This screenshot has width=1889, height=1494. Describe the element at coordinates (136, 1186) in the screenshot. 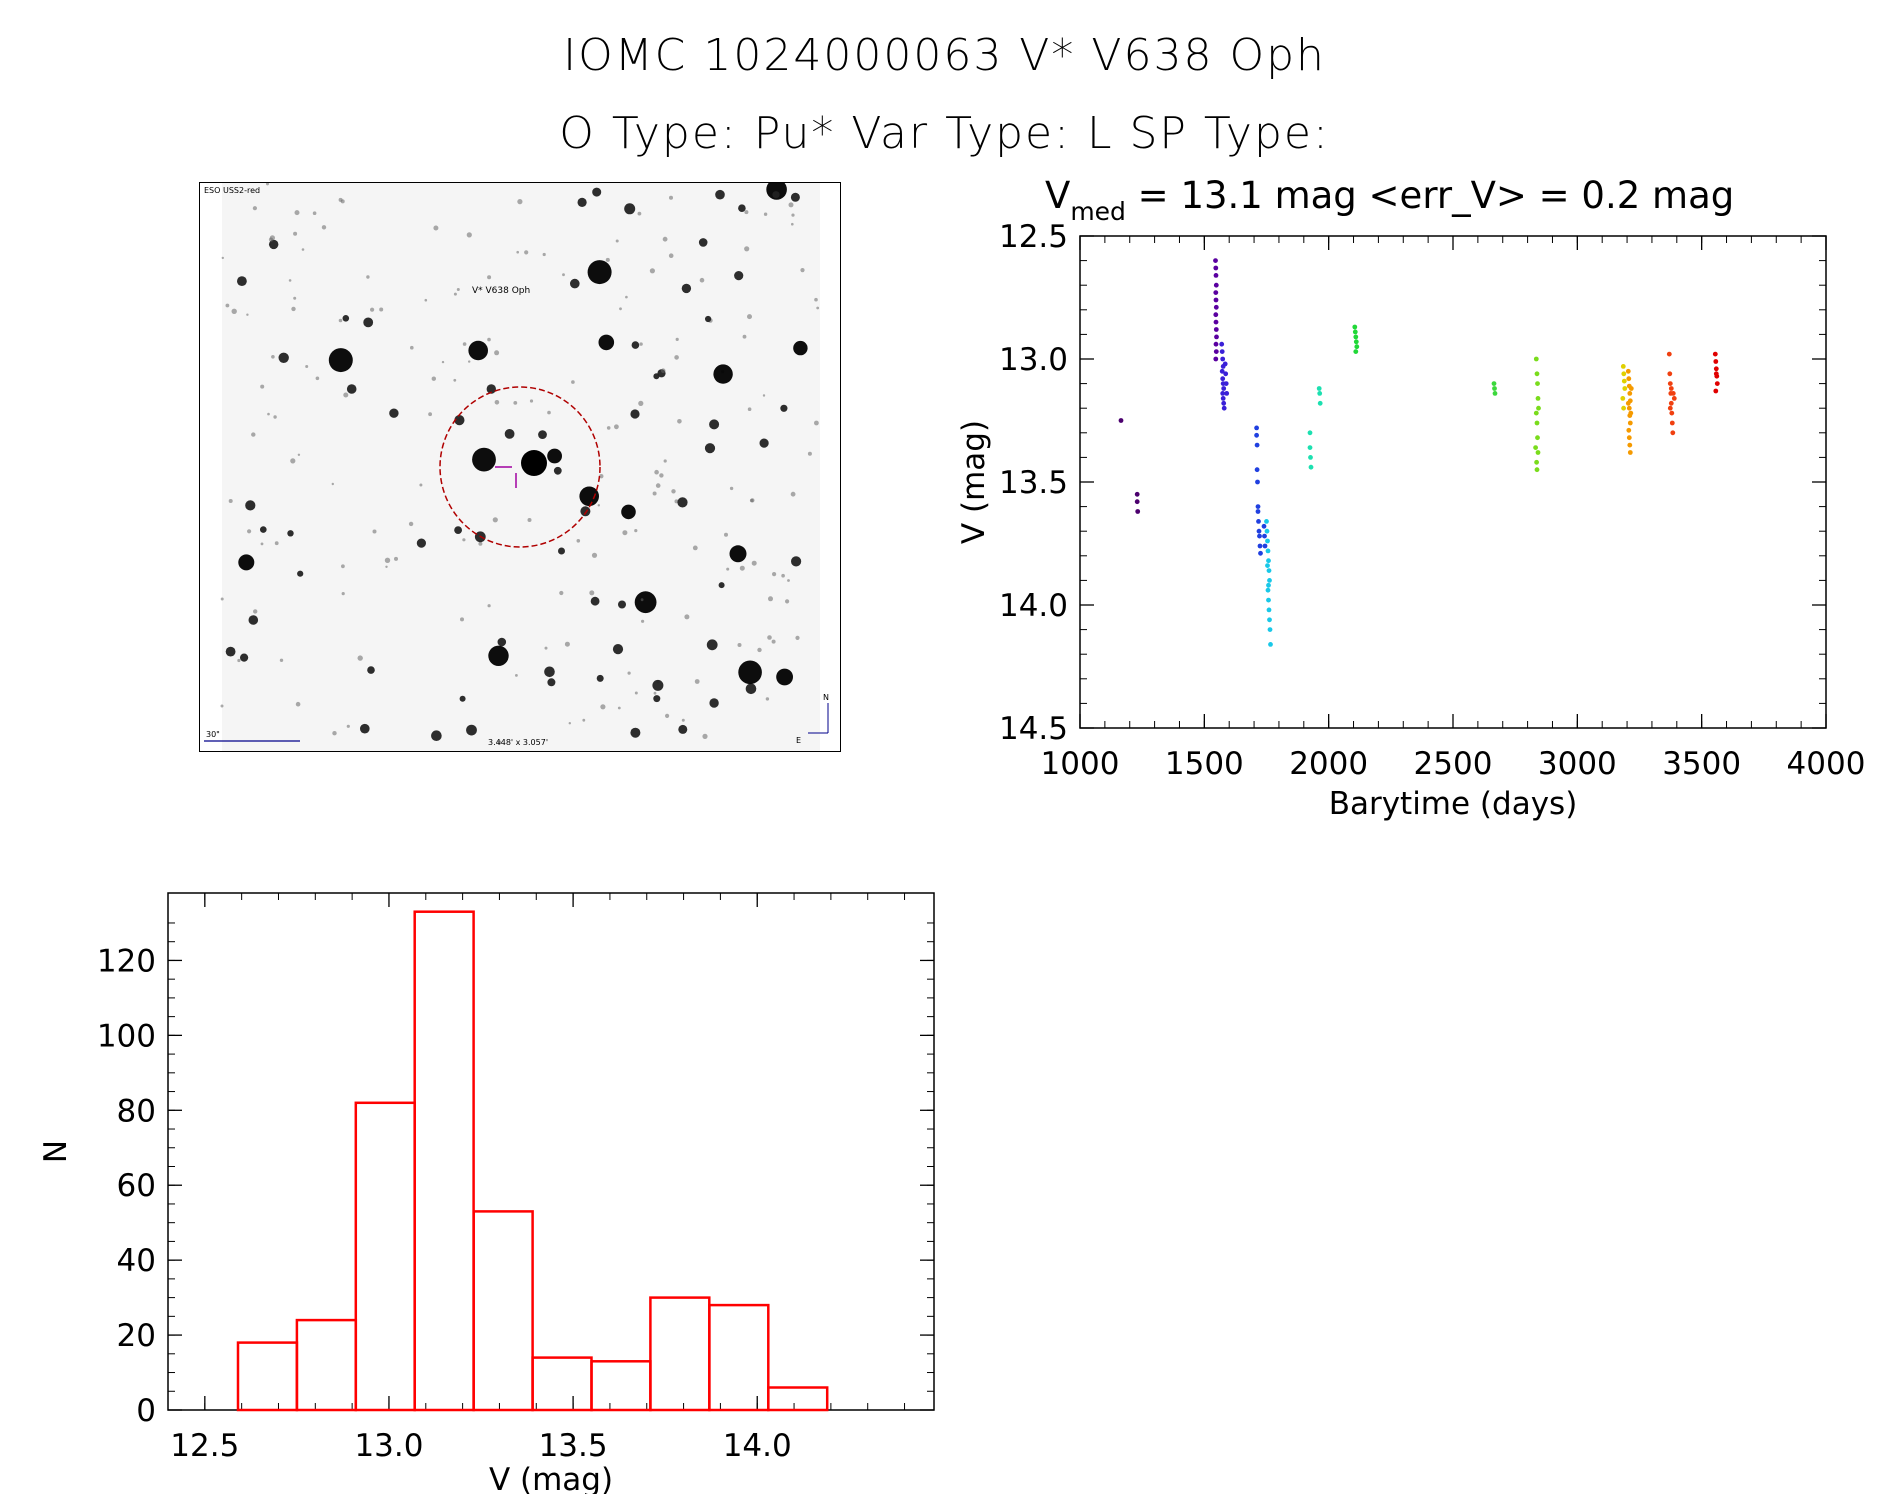

I see `y-tick-label: 60` at that location.